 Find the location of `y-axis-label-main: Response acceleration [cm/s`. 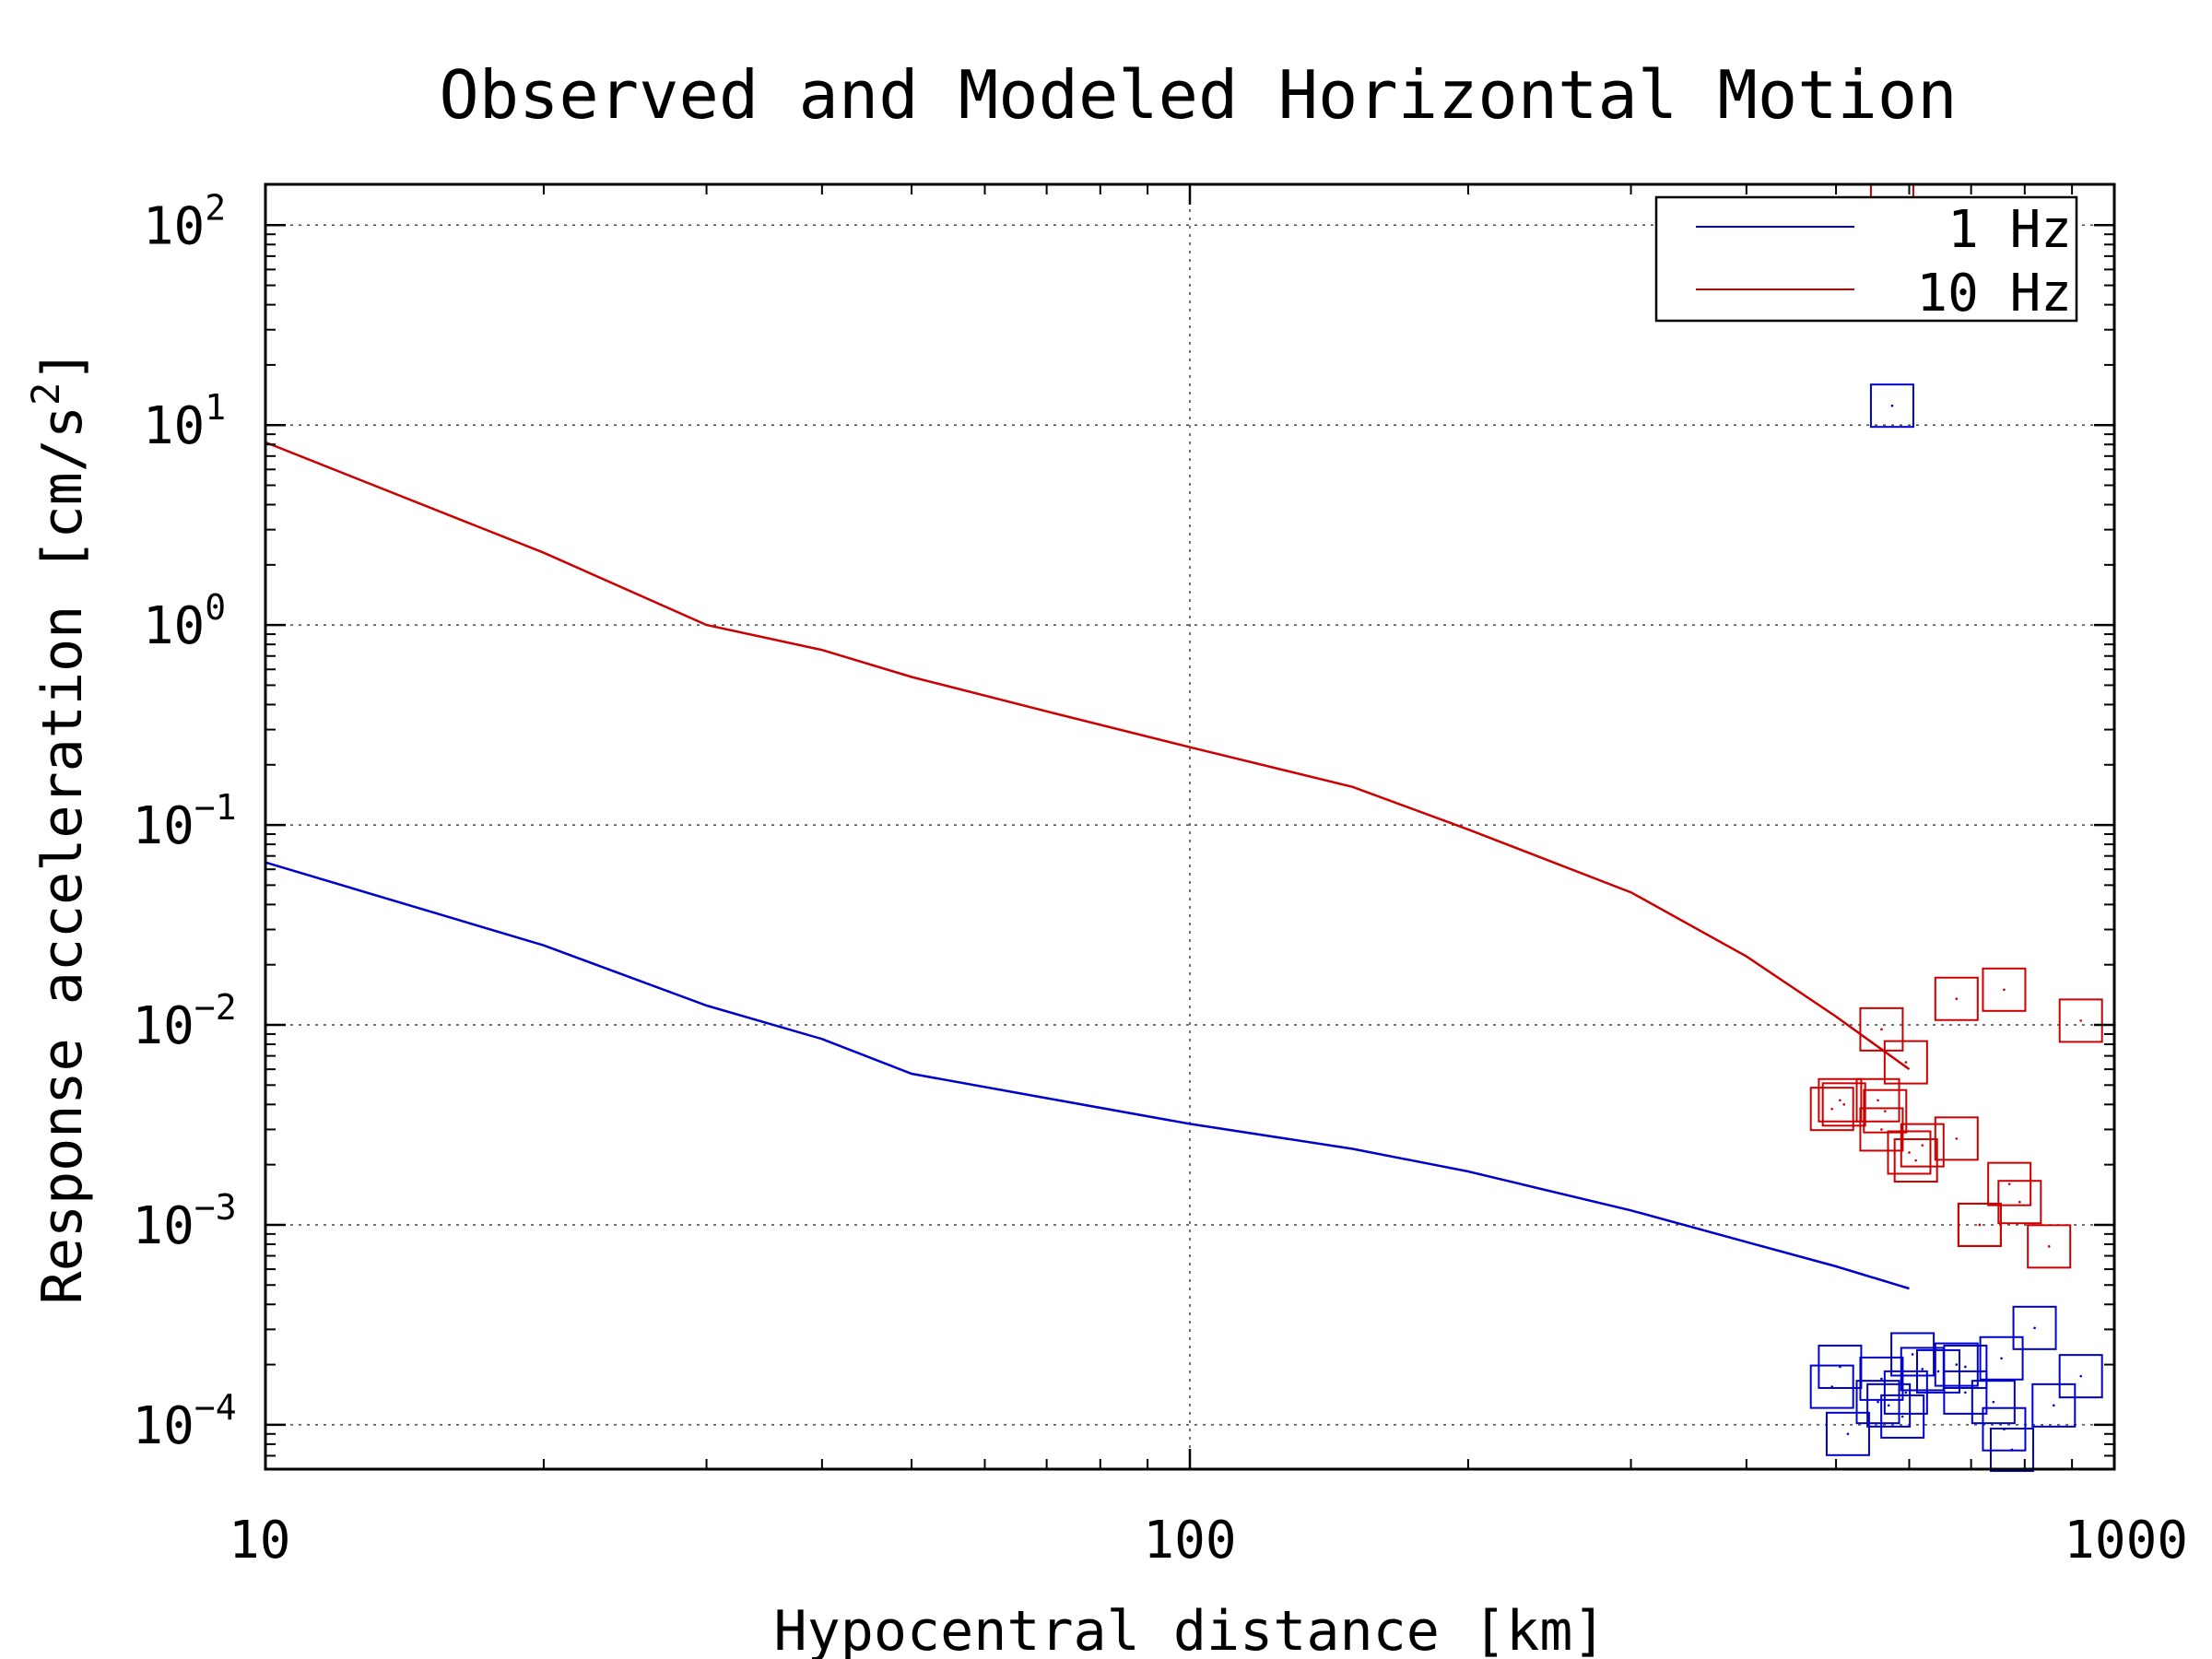

y-axis-label-main: Response acceleration [cm/s is located at coordinates (62, 855).